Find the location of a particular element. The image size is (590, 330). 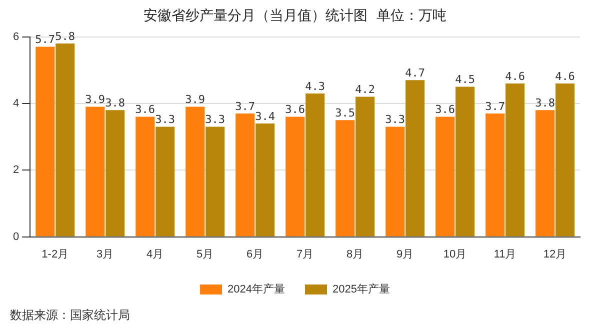

x-tick-label: 9月 is located at coordinates (405, 254).